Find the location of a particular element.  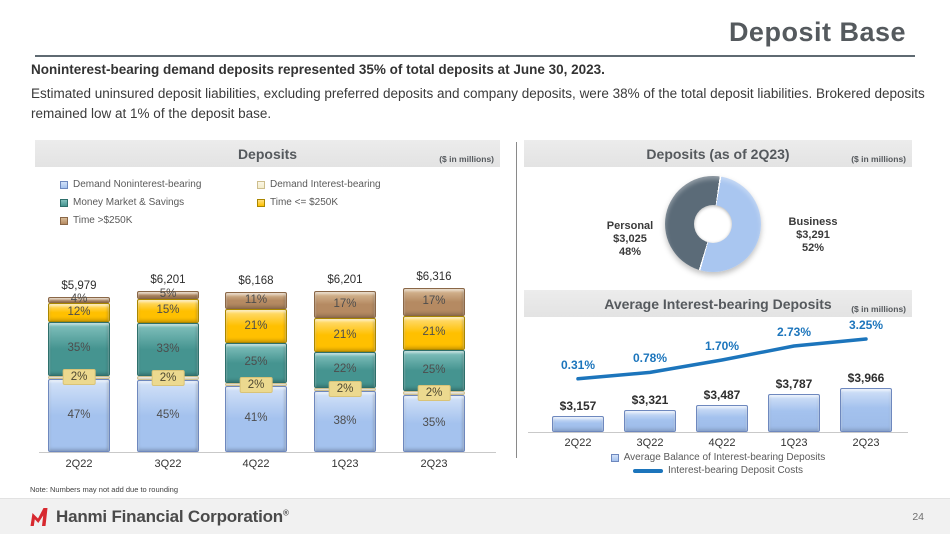

deposit-mix-header: Deposits (as of 2Q23) ($ in millions) is located at coordinates (718, 153).